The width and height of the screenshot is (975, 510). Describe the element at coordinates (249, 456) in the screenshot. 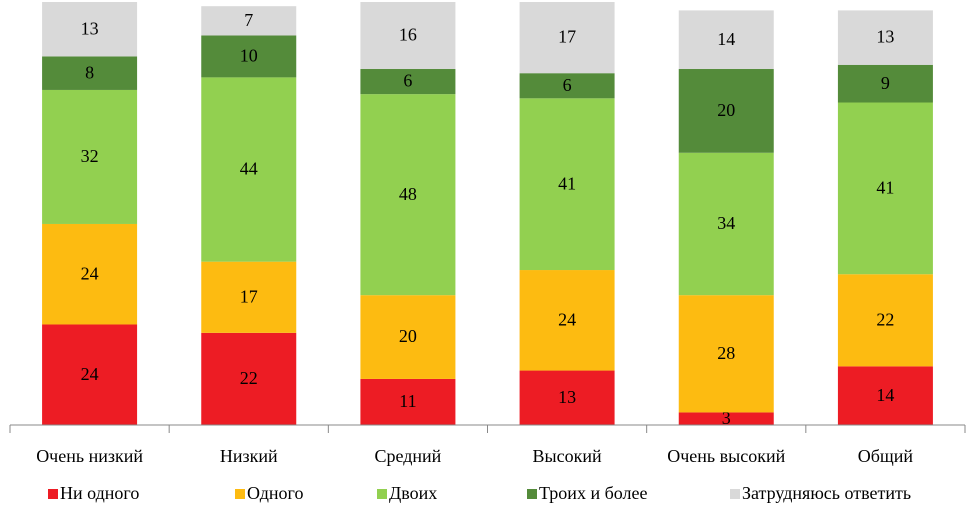

I see `x-tick-label: Низкий` at that location.